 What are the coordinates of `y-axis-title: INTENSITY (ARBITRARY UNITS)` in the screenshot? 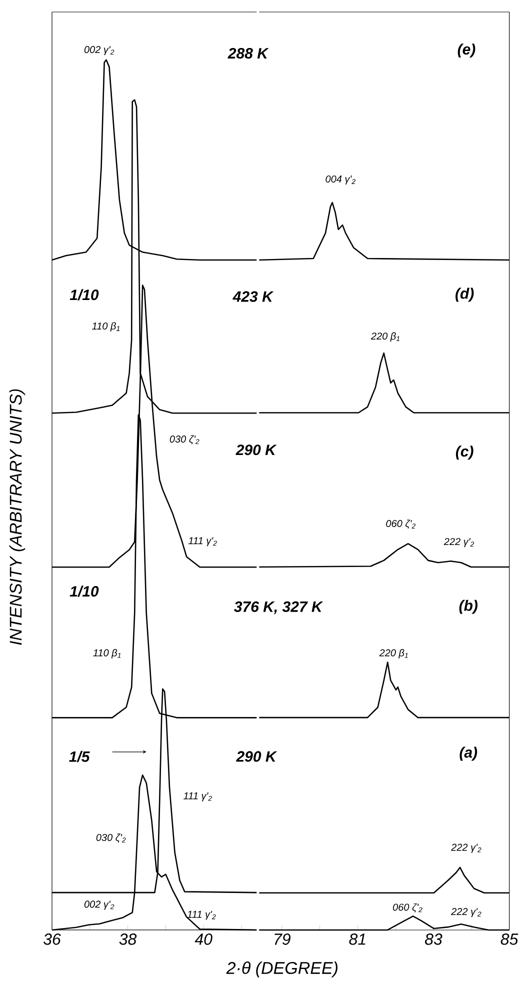 It's located at (18, 517).